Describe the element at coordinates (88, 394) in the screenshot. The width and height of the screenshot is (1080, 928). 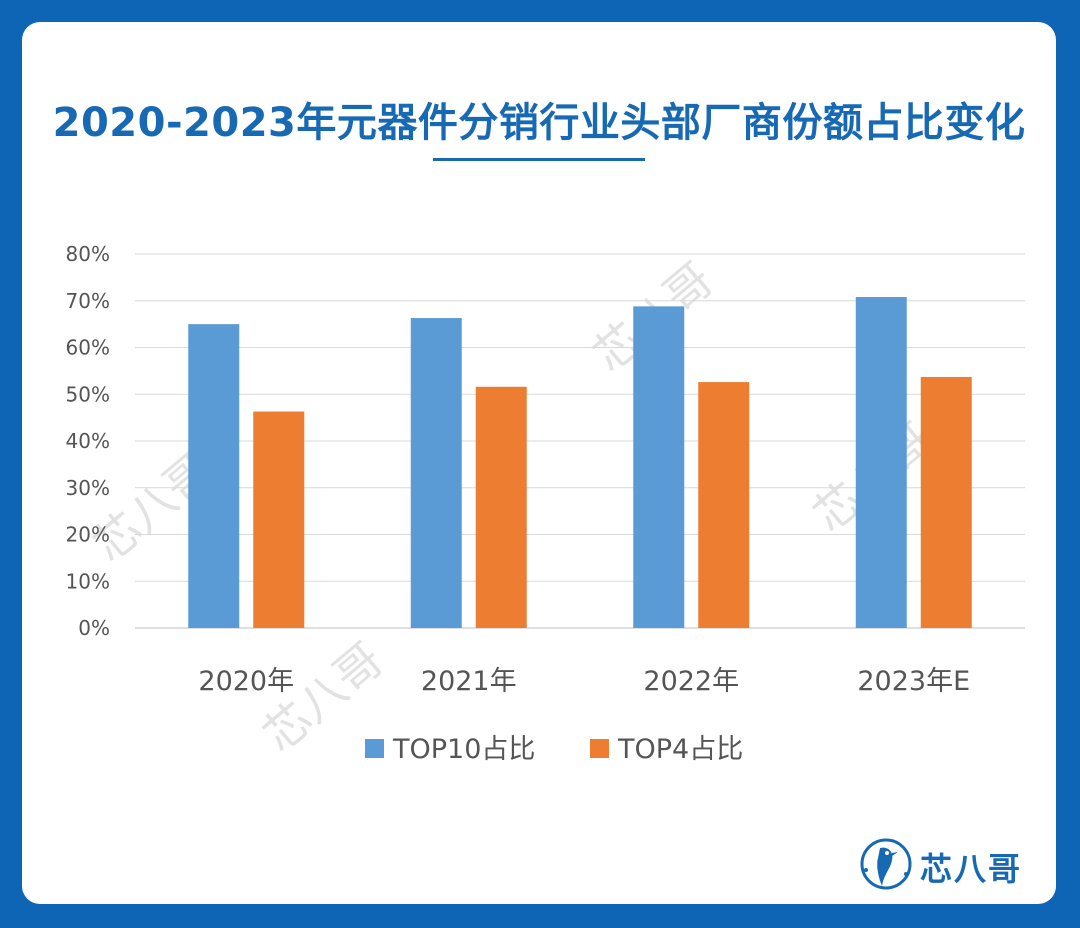
I see `y-tick-label: 50%` at that location.